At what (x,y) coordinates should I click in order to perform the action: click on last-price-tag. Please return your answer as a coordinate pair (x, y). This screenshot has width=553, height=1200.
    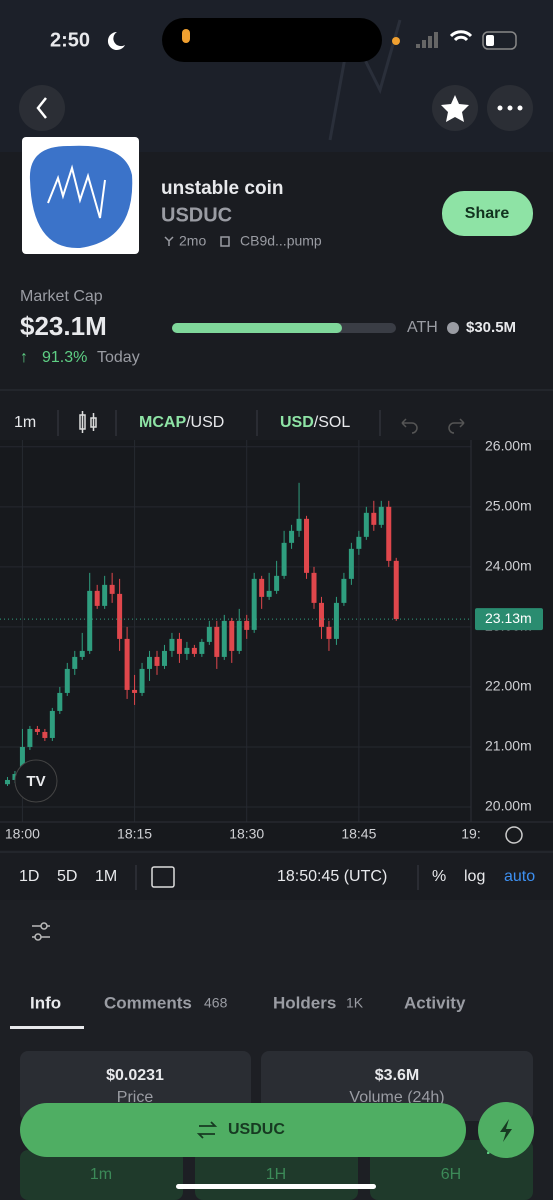
    Looking at the image, I should click on (509, 619).